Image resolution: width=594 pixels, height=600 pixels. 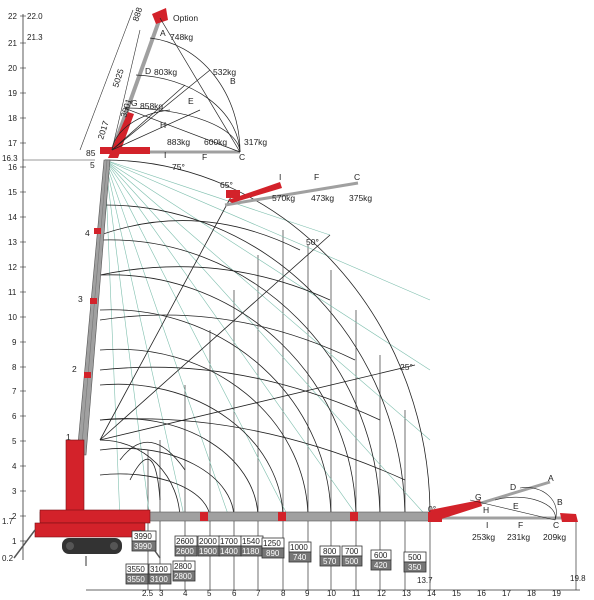 I want to click on x-tick-8: 8, so click(x=283, y=593).